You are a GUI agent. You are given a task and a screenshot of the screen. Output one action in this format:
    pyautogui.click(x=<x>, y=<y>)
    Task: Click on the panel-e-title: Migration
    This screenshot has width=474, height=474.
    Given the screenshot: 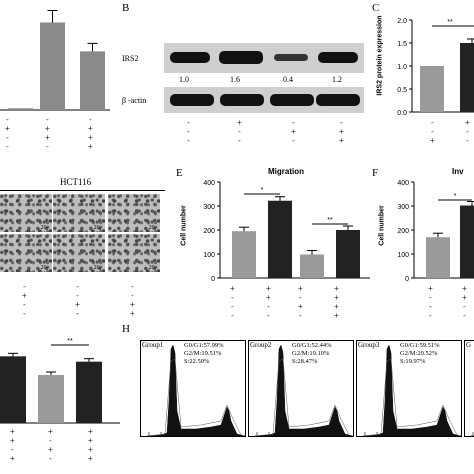 What is the action you would take?
    pyautogui.click(x=286, y=171)
    